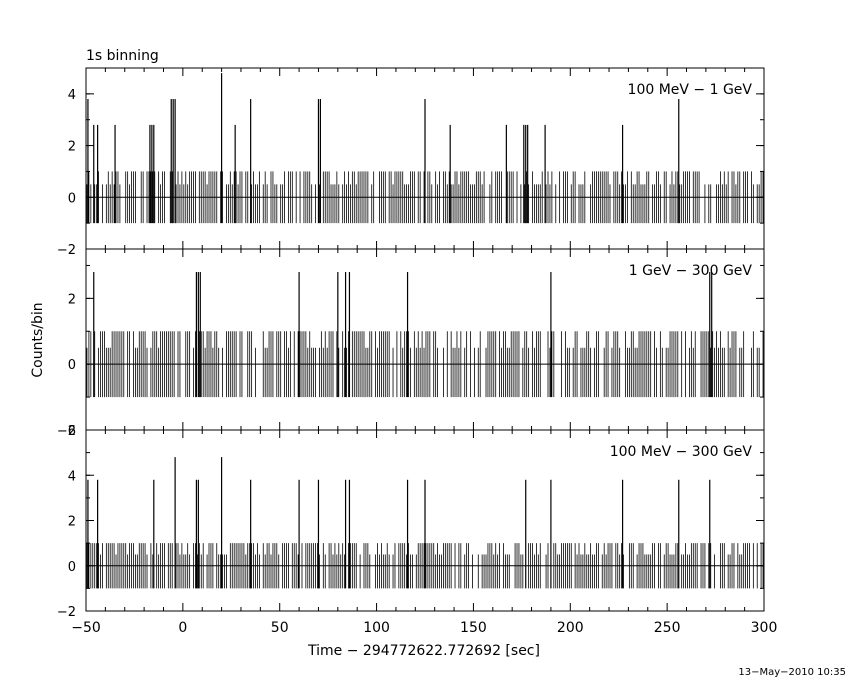 This screenshot has height=680, width=850. Describe the element at coordinates (122, 56) in the screenshot. I see `plot-title: 1s binning` at that location.